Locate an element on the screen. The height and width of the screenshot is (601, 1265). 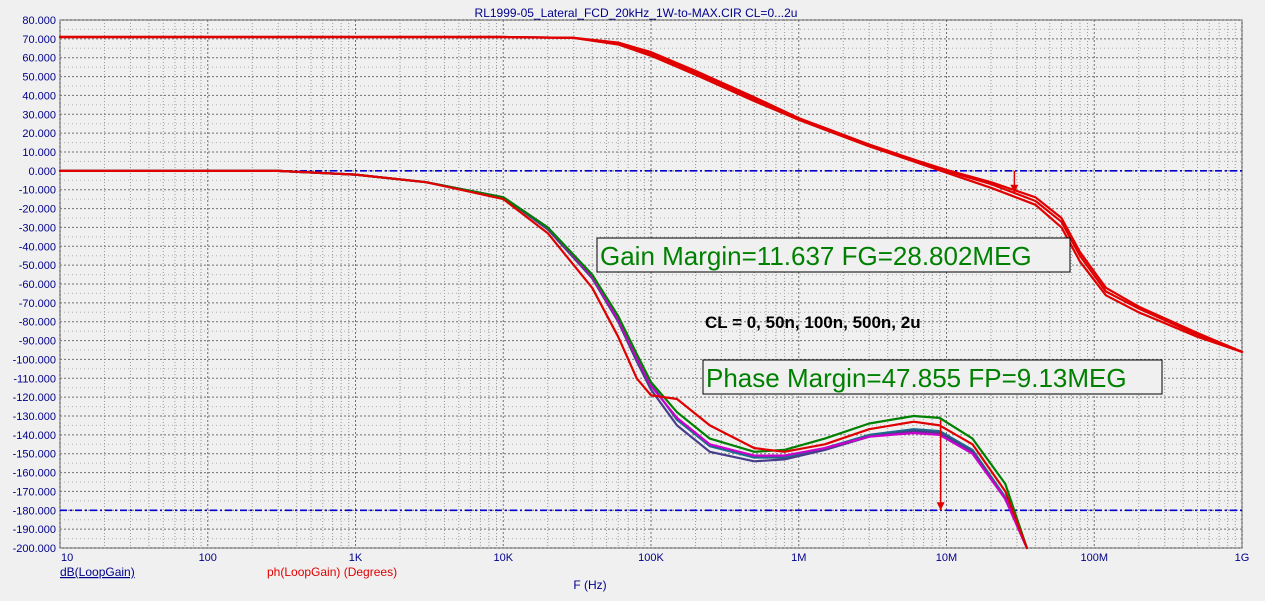
phase-margin-annotation: Phase Margin=47.855 FP=9.13MEG is located at coordinates (932, 377).